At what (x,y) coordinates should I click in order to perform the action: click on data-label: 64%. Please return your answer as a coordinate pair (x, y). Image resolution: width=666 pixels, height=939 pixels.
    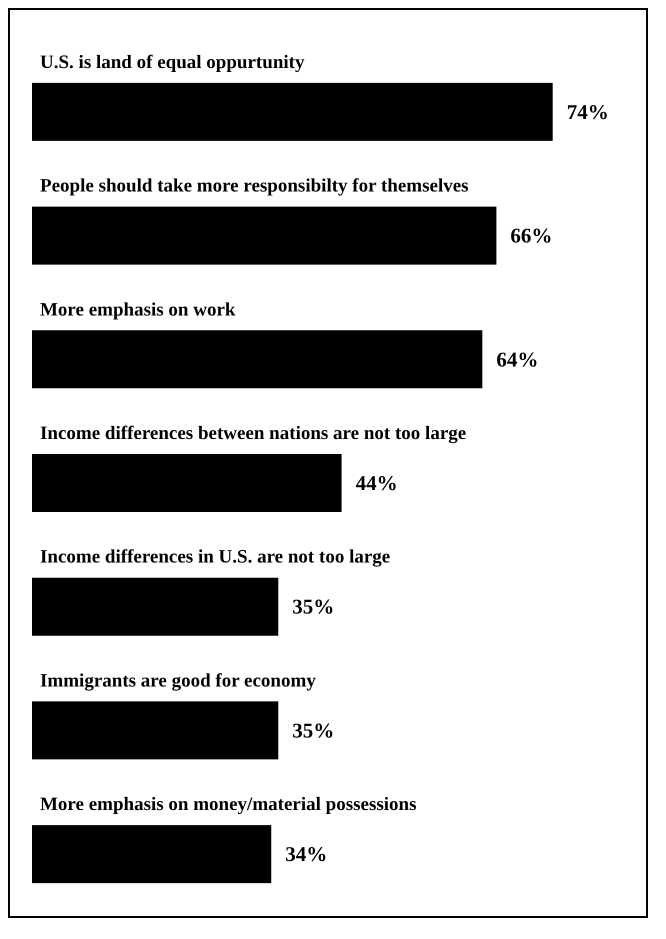
    Looking at the image, I should click on (517, 359).